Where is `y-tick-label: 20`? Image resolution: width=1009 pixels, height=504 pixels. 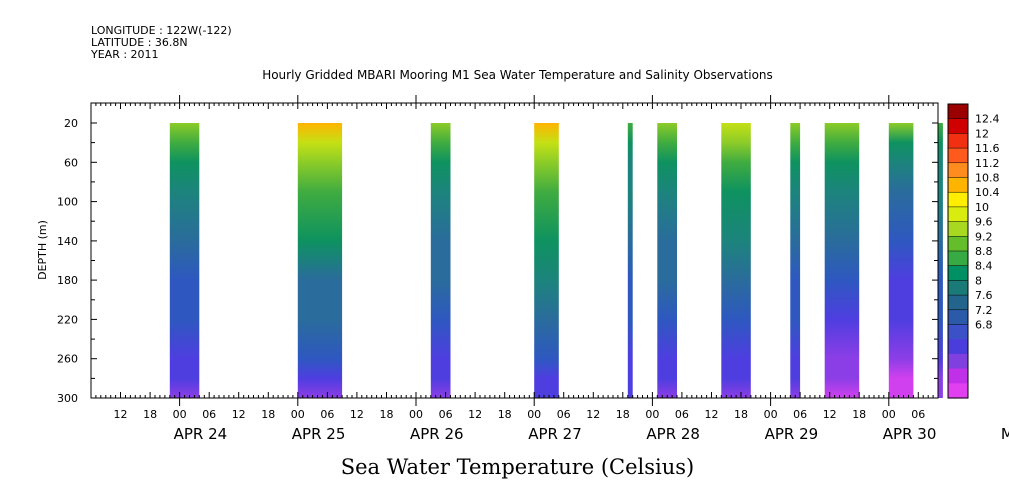
y-tick-label: 20 is located at coordinates (71, 123).